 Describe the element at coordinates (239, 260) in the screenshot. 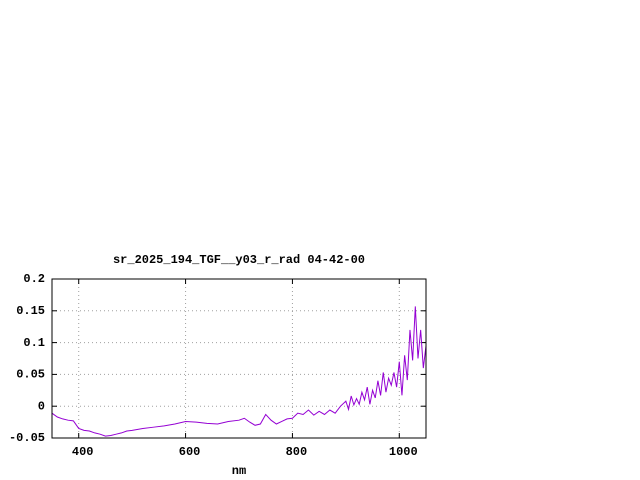

I see `chart-title: sr_2025_194_TGF__y03_r_rad 04-42-00` at that location.